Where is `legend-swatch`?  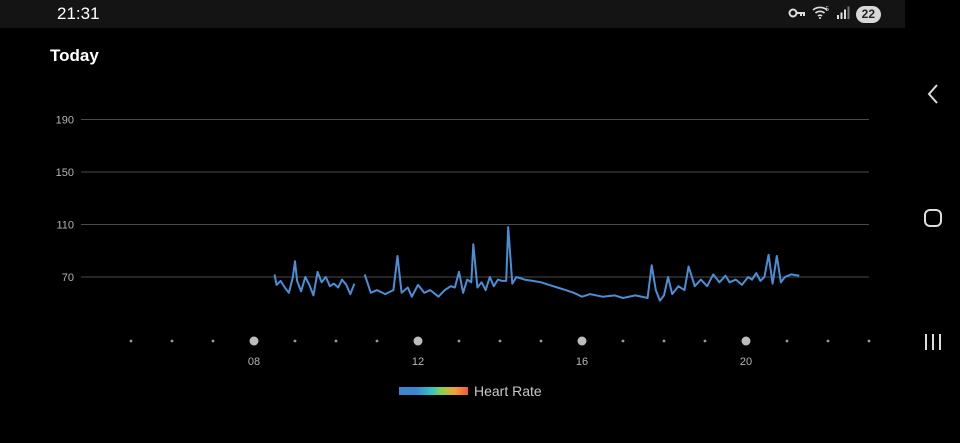 legend-swatch is located at coordinates (433, 391).